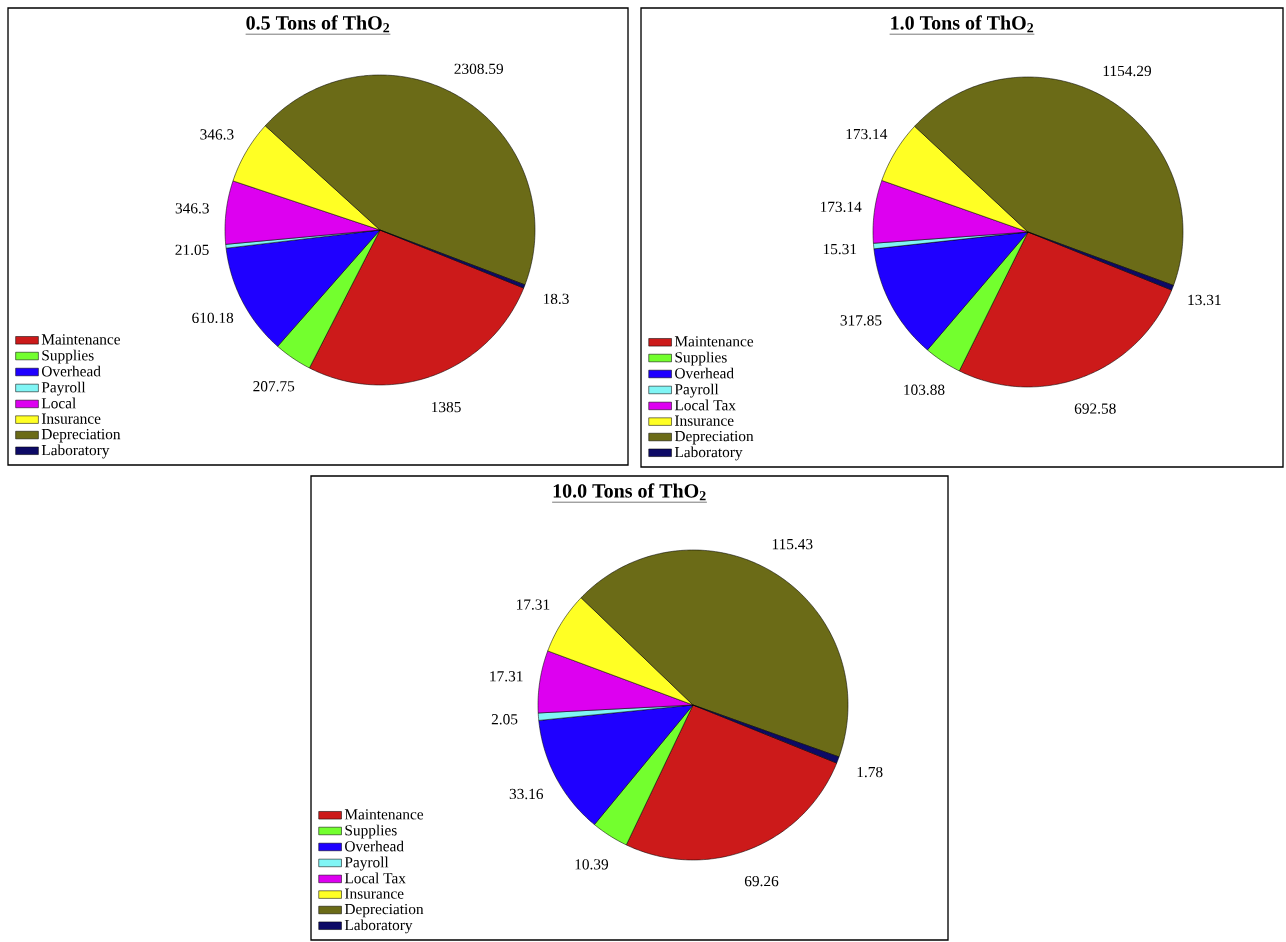 The height and width of the screenshot is (942, 1286). I want to click on chart-title: 1.0 Tons of ThO$_{2}$, so click(962, 24).